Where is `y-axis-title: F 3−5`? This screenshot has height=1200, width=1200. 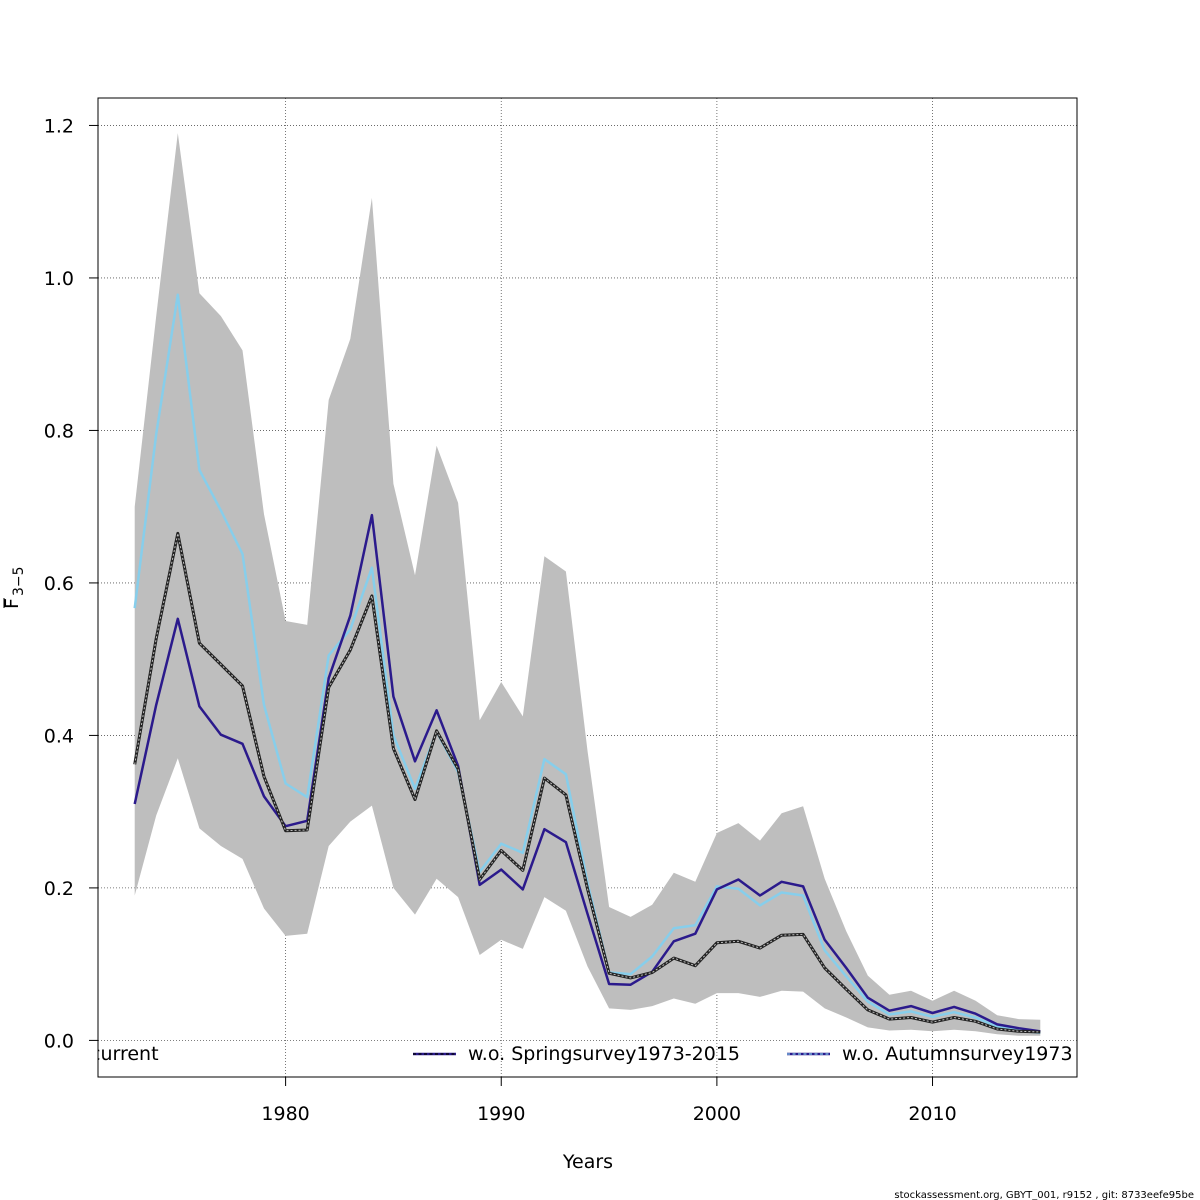 y-axis-title: F 3−5 is located at coordinates (14, 587).